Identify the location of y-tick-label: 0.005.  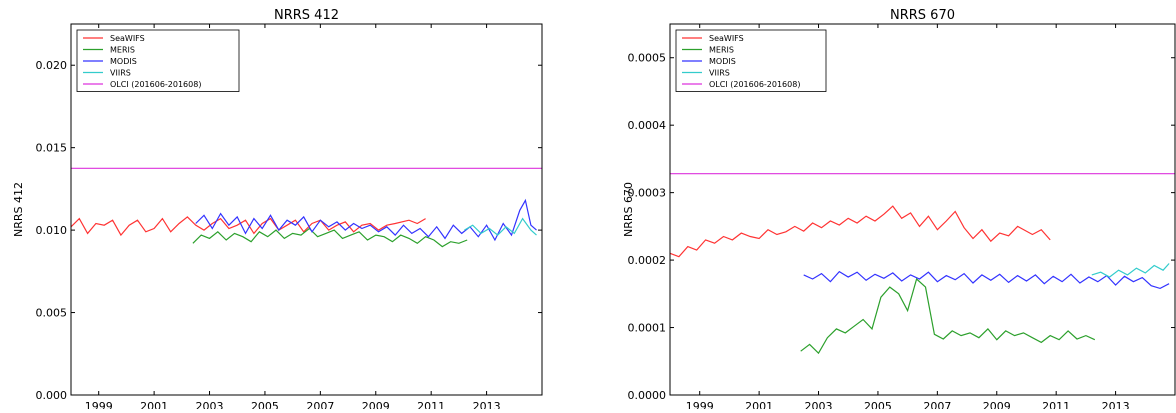
(52, 313).